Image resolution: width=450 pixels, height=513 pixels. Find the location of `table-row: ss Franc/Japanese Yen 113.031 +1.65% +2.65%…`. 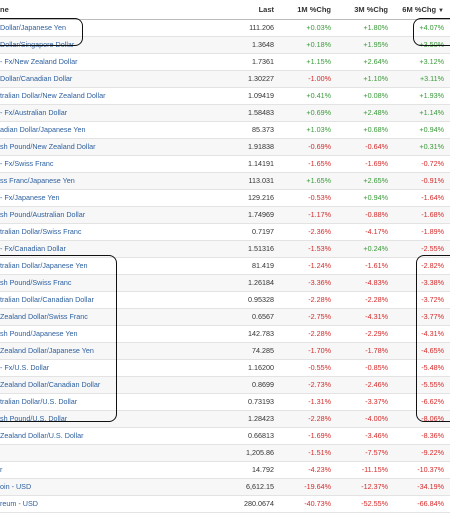

table-row: ss Franc/Japanese Yen 113.031 +1.65% +2.65%… is located at coordinates (225, 181).